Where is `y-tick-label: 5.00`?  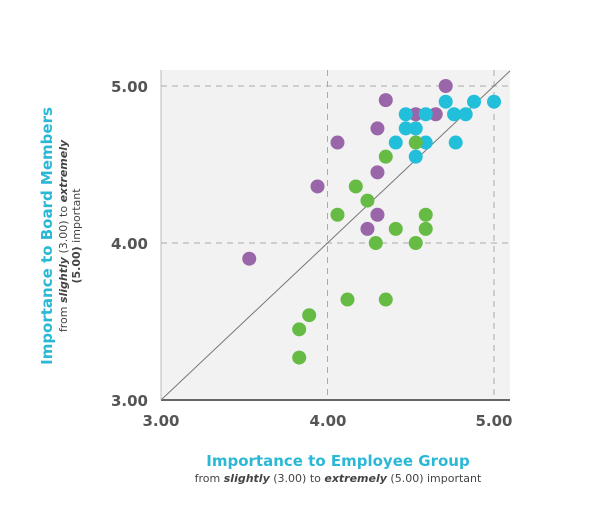
y-tick-label: 5.00 is located at coordinates (129, 87).